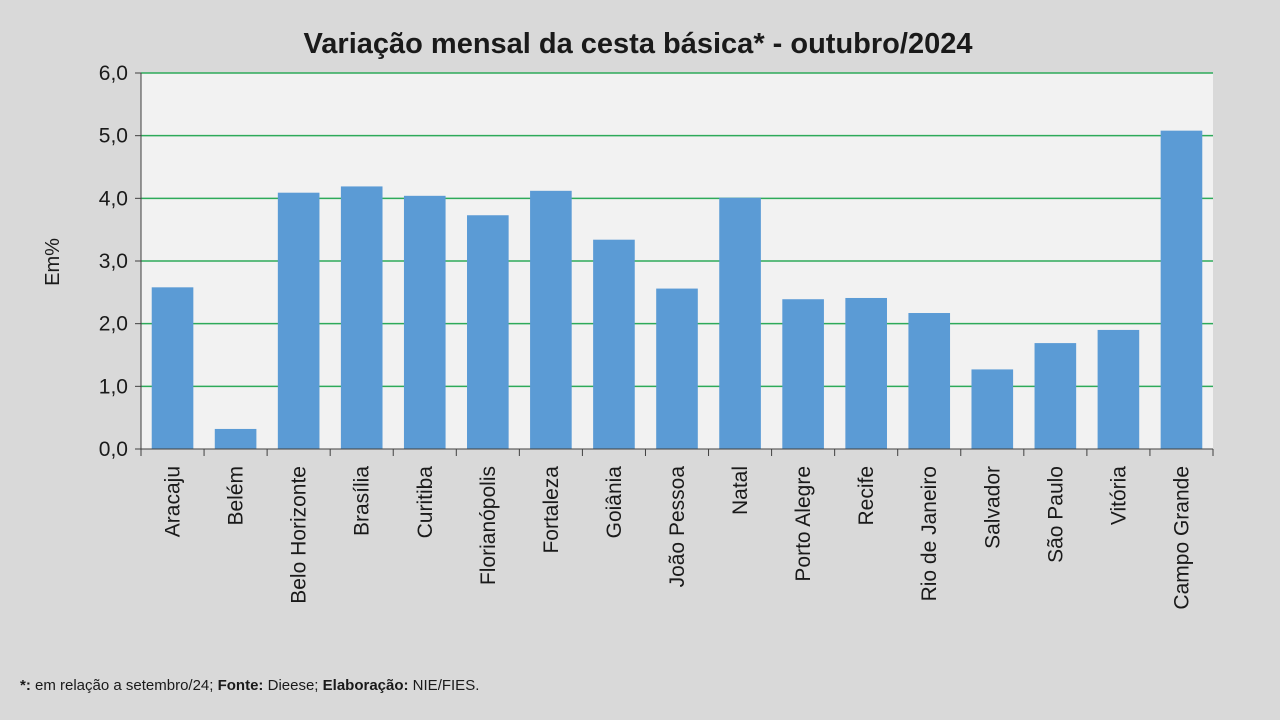 The width and height of the screenshot is (1280, 720). What do you see at coordinates (362, 501) in the screenshot?
I see `x-tick-label: Brasília` at bounding box center [362, 501].